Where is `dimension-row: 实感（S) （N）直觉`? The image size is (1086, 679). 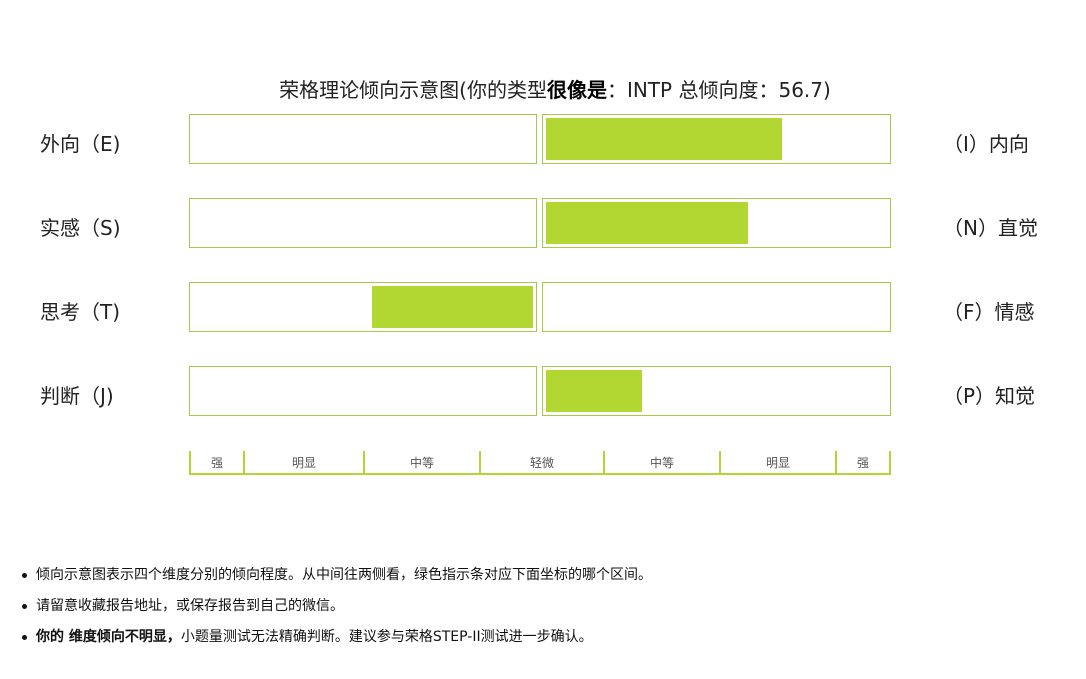
dimension-row: 实感（S) （N）直觉 is located at coordinates (543, 224).